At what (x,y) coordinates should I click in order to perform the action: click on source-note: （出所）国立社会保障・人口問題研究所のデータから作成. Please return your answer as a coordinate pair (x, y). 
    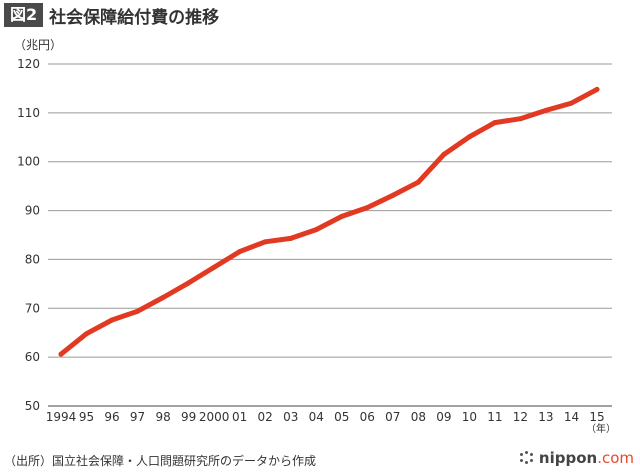
    Looking at the image, I should click on (160, 461).